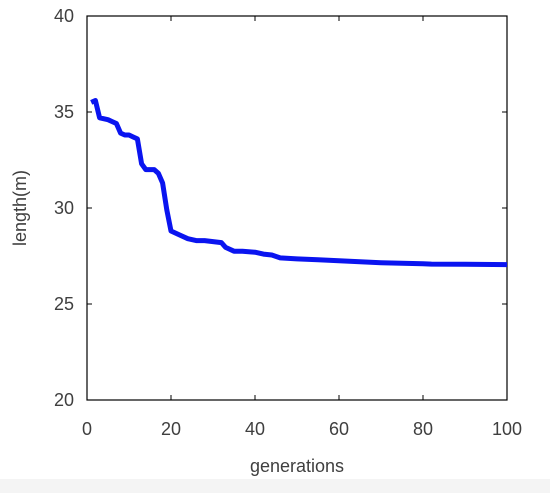 Image resolution: width=550 pixels, height=498 pixels. Describe the element at coordinates (255, 429) in the screenshot. I see `x-tick-label: 40` at that location.